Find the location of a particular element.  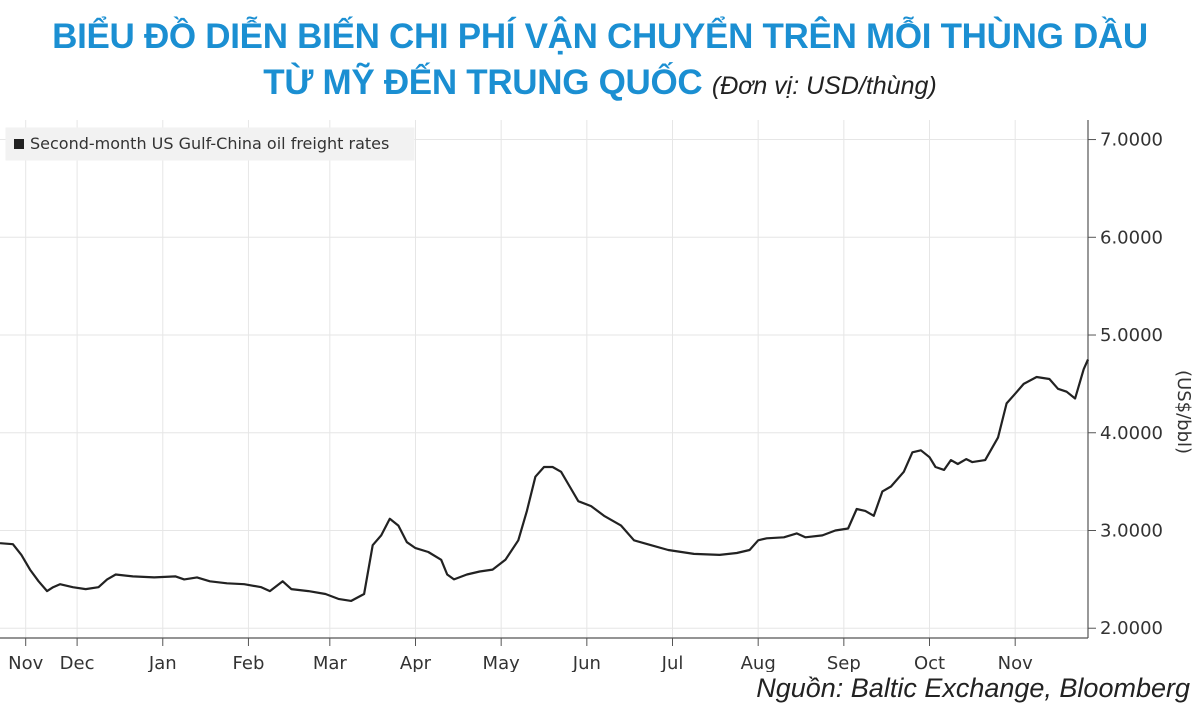

title-line-2: TỪ MỸ ĐẾN TRUNG QUỐC (Đơn vị: USD/thùng) is located at coordinates (600, 84).